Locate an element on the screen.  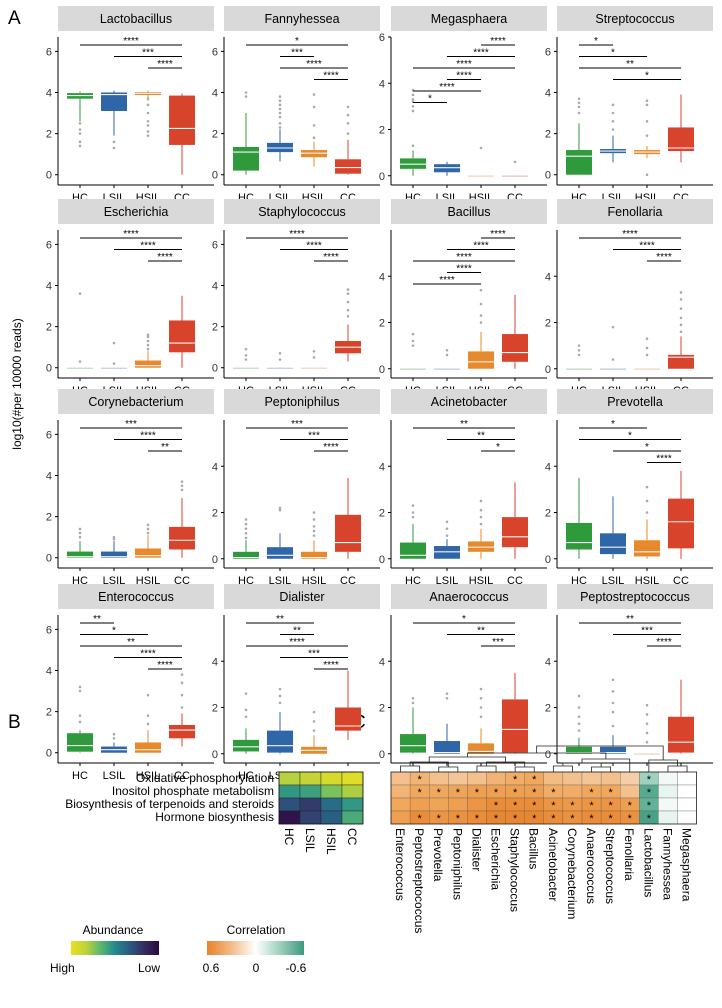
y-tick-label: 6 is located at coordinates (215, 52).